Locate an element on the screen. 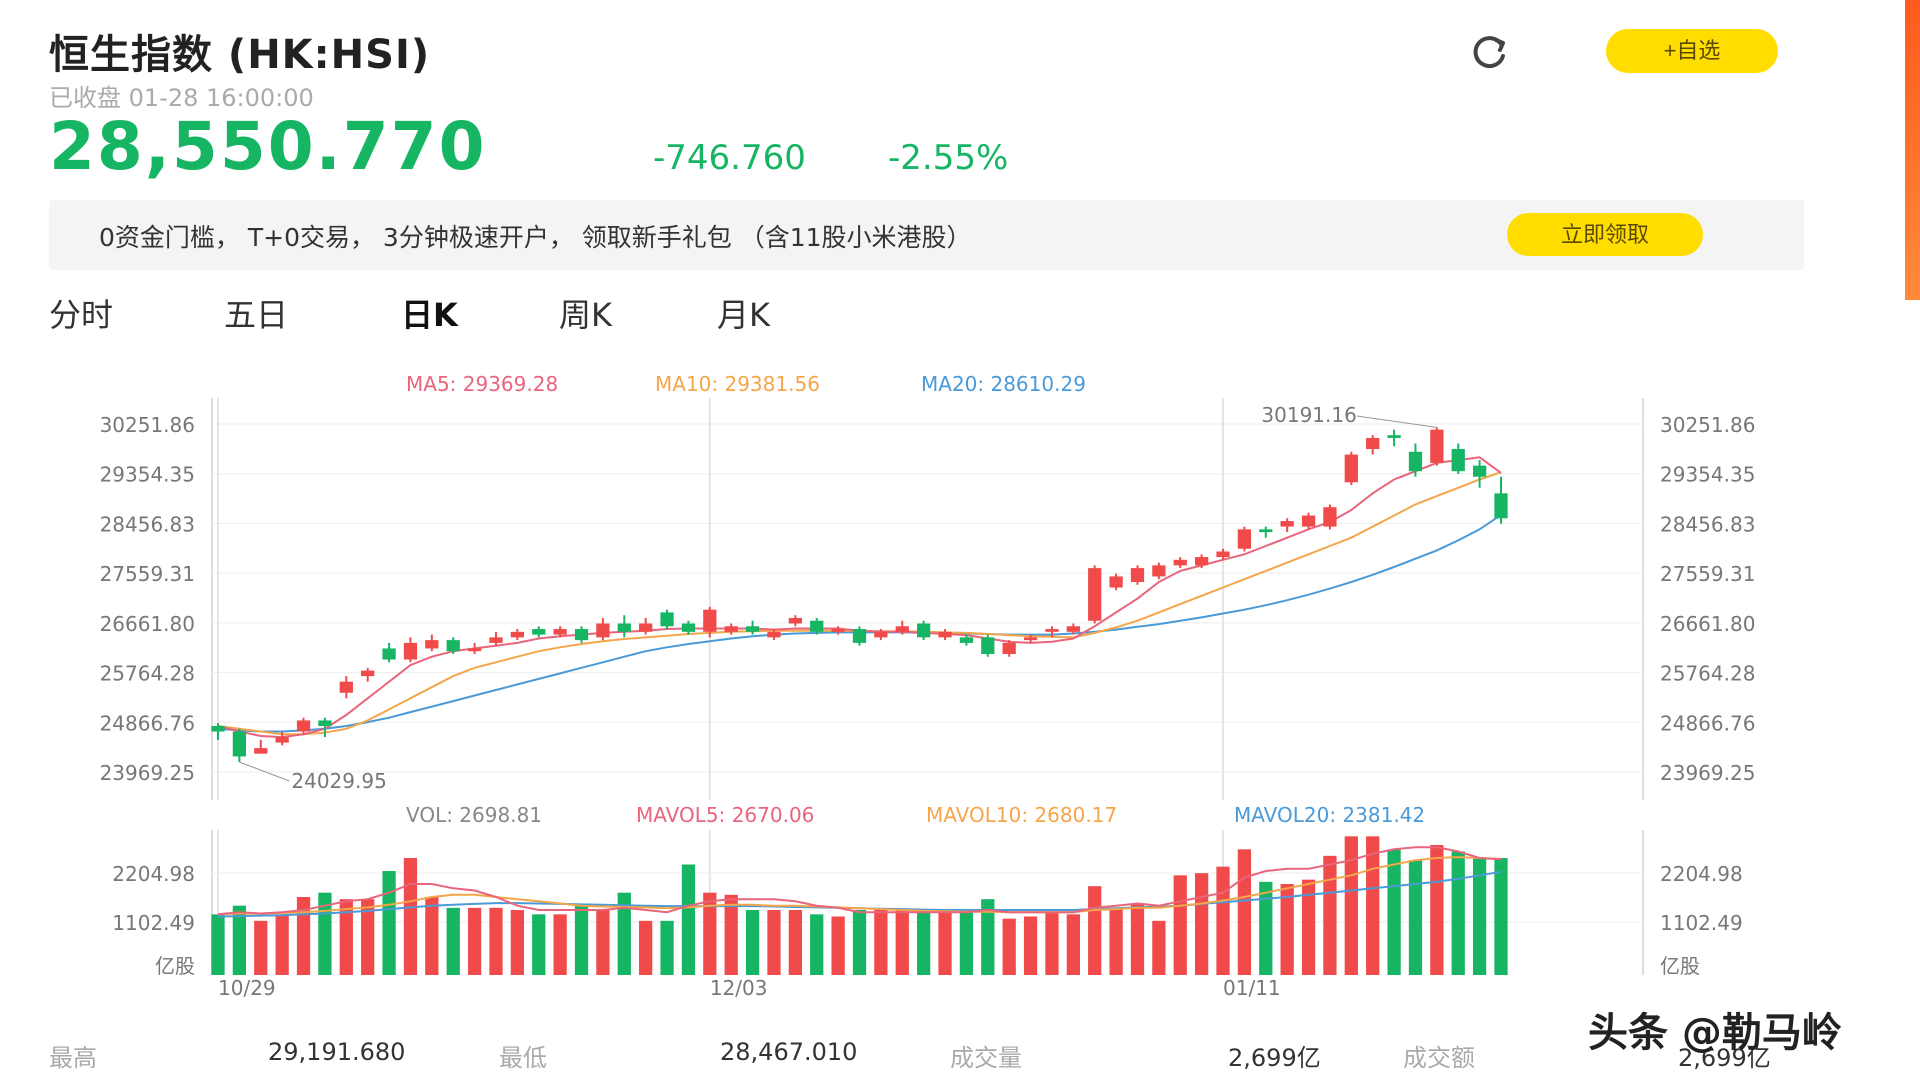  stat-high-value: 29,191.680 is located at coordinates (336, 1052).